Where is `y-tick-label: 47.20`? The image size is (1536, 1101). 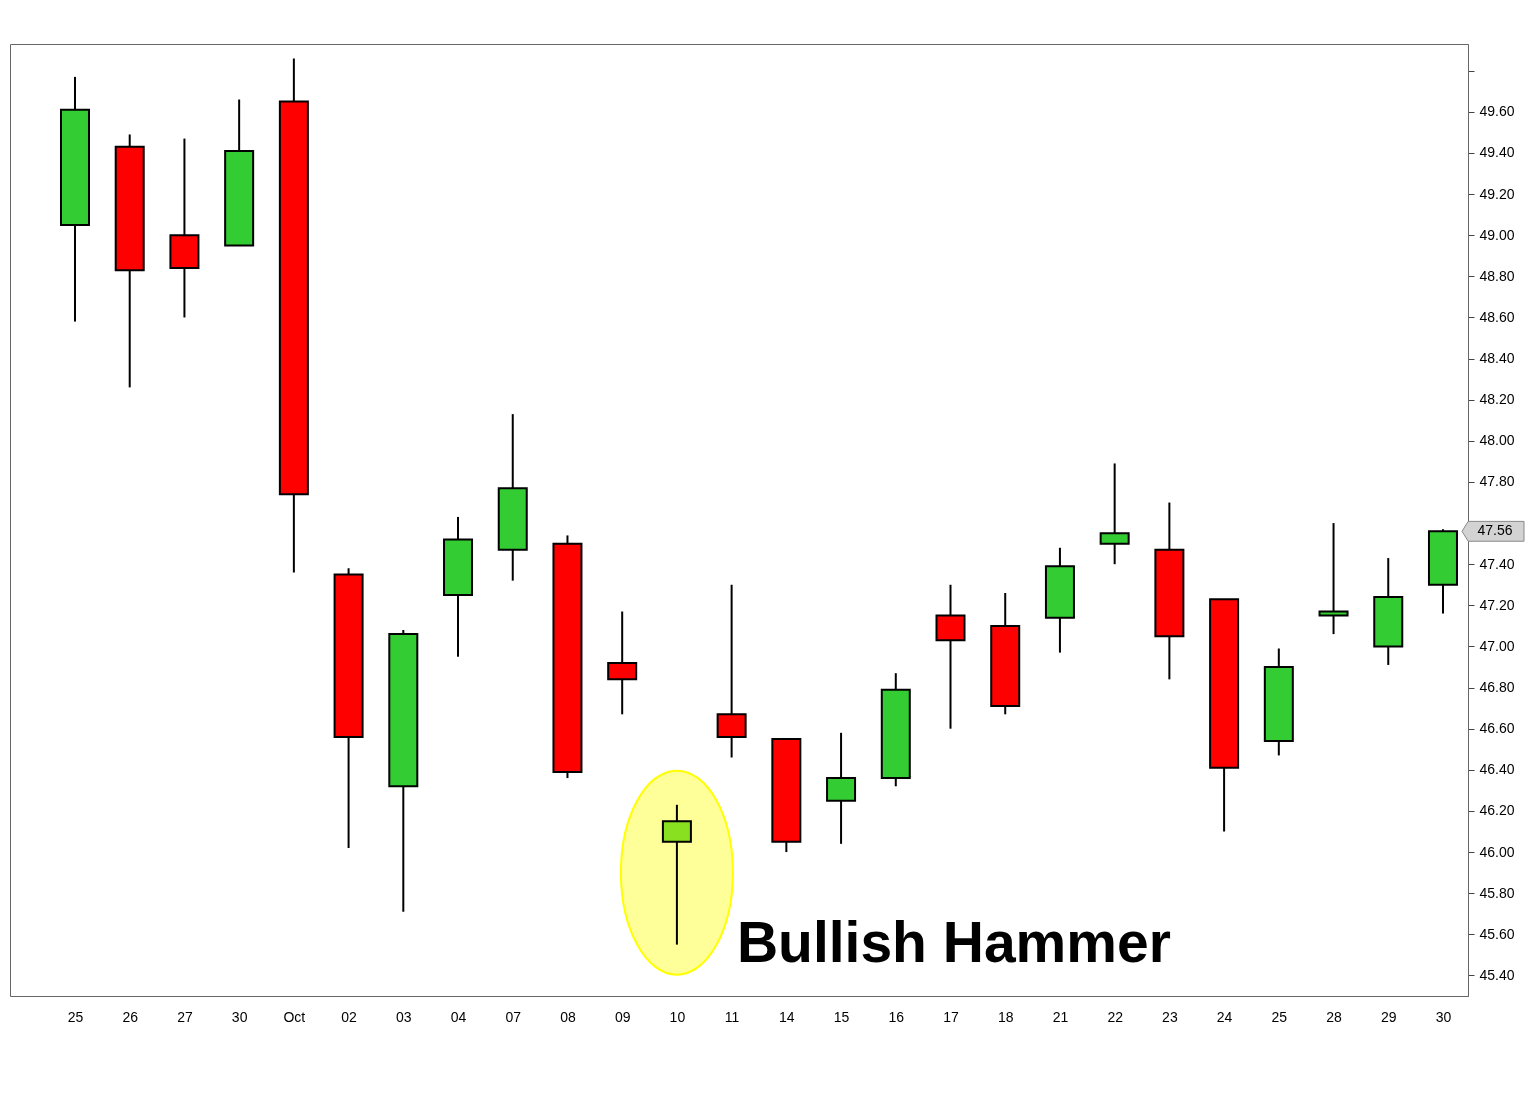 y-tick-label: 47.20 is located at coordinates (1497, 604).